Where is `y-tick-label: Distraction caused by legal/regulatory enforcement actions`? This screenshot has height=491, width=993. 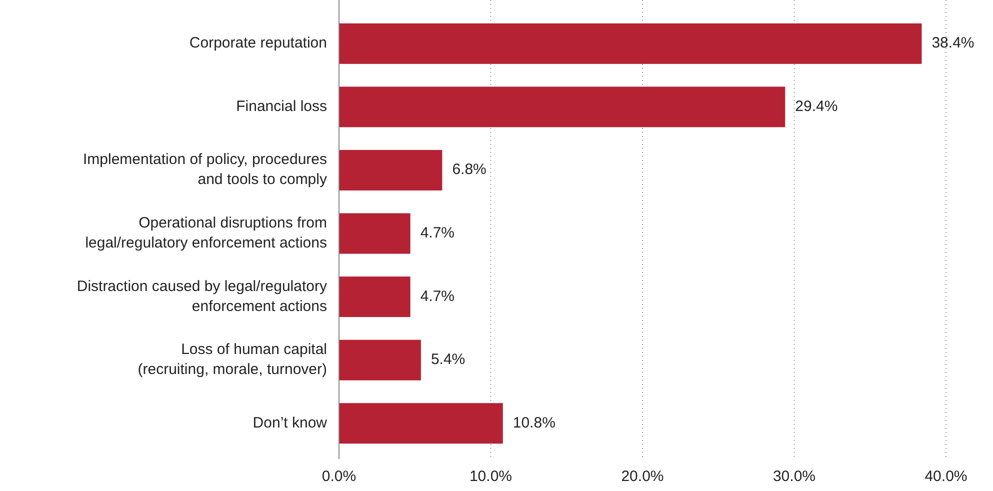
y-tick-label: Distraction caused by legal/regulatory enforcement actions is located at coordinates (202, 296).